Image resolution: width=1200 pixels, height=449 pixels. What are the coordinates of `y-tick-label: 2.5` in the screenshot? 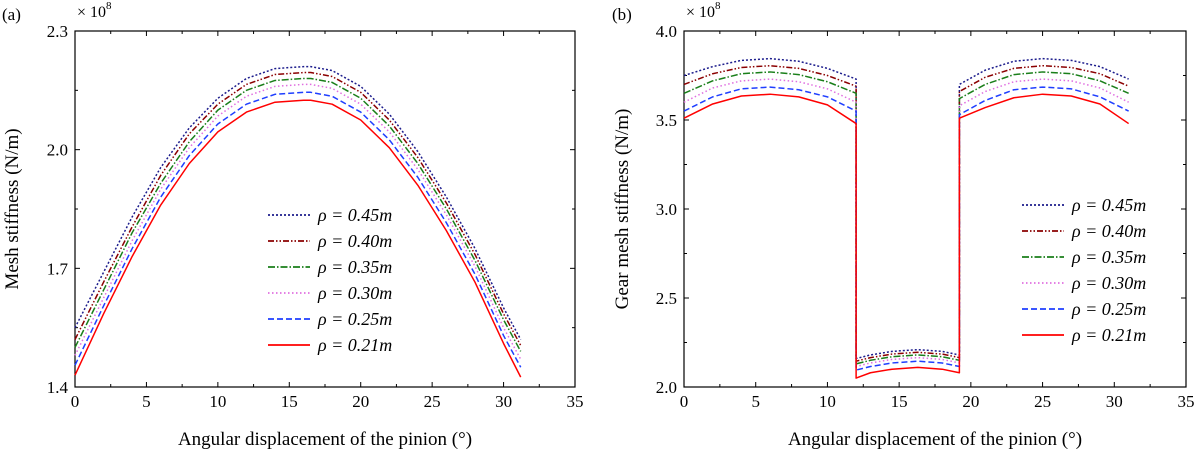 It's located at (666, 298).